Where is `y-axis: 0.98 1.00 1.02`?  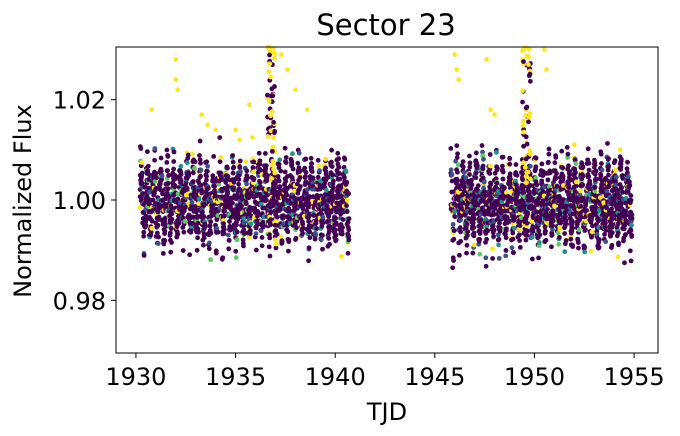
y-axis: 0.98 1.00 1.02 is located at coordinates (84, 201).